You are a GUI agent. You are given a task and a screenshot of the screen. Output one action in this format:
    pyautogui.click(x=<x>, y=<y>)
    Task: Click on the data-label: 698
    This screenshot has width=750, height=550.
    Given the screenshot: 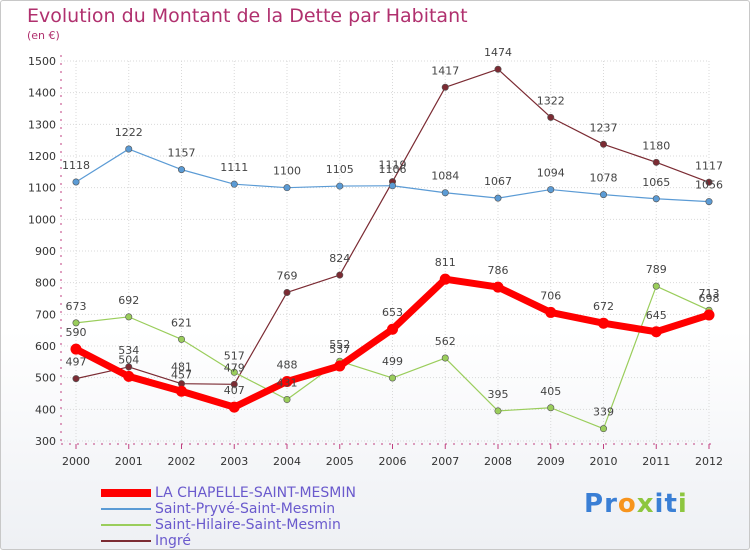 What is the action you would take?
    pyautogui.click(x=709, y=298)
    